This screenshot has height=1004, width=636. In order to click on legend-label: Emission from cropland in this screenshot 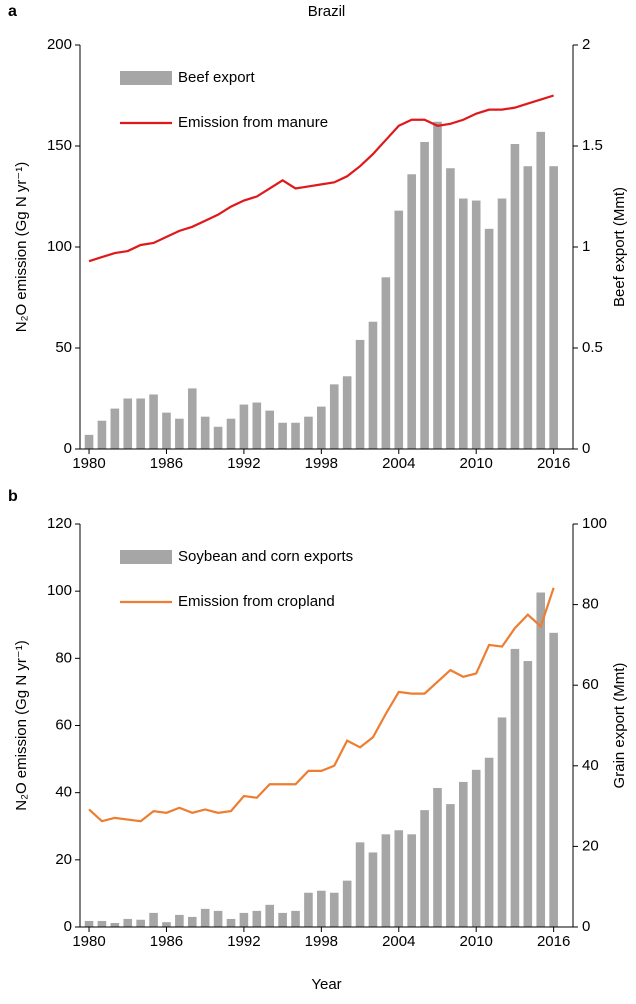, I will do `click(256, 601)`.